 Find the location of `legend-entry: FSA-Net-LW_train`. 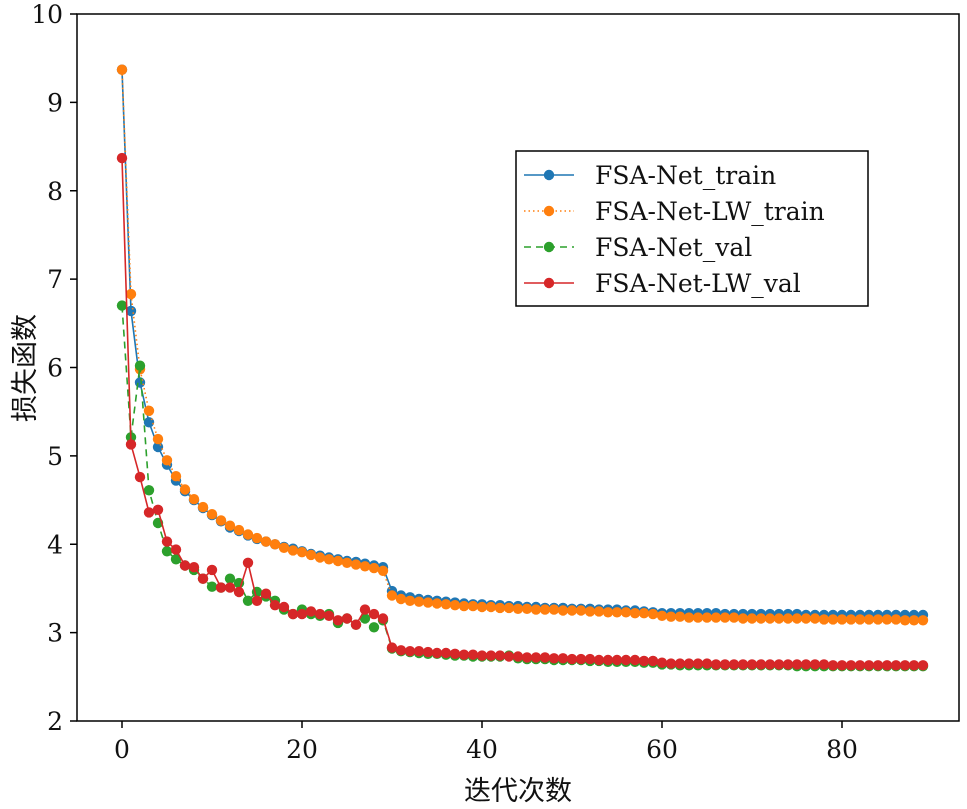

legend-entry: FSA-Net-LW_train is located at coordinates (674, 211).